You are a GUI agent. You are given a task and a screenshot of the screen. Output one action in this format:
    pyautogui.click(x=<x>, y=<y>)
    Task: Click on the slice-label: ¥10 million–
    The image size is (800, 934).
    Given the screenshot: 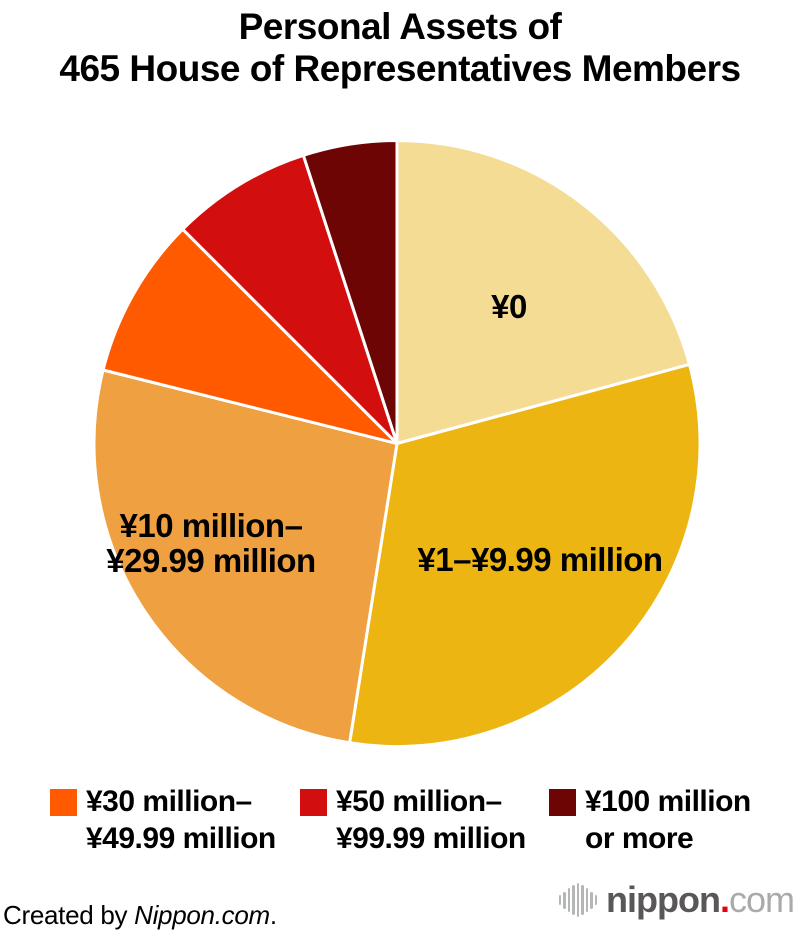 What is the action you would take?
    pyautogui.click(x=211, y=525)
    